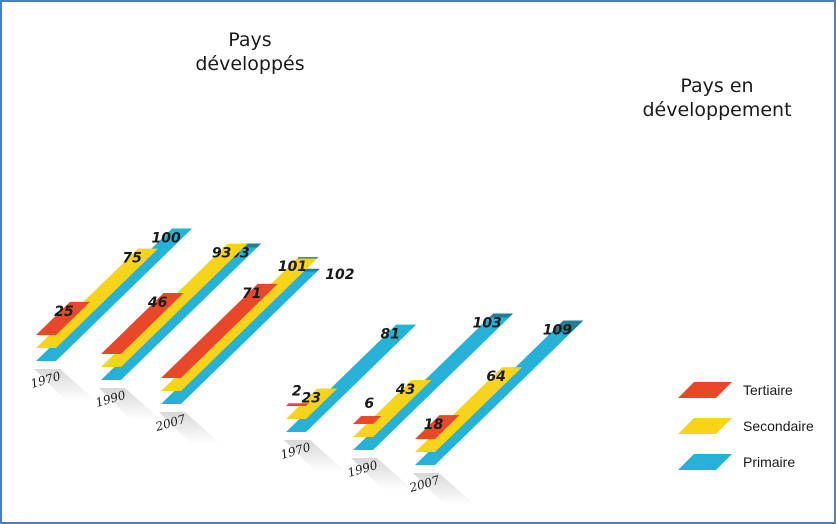 The height and width of the screenshot is (524, 836). I want to click on value-label-developed-1990-tertiaire: 46, so click(157, 303).